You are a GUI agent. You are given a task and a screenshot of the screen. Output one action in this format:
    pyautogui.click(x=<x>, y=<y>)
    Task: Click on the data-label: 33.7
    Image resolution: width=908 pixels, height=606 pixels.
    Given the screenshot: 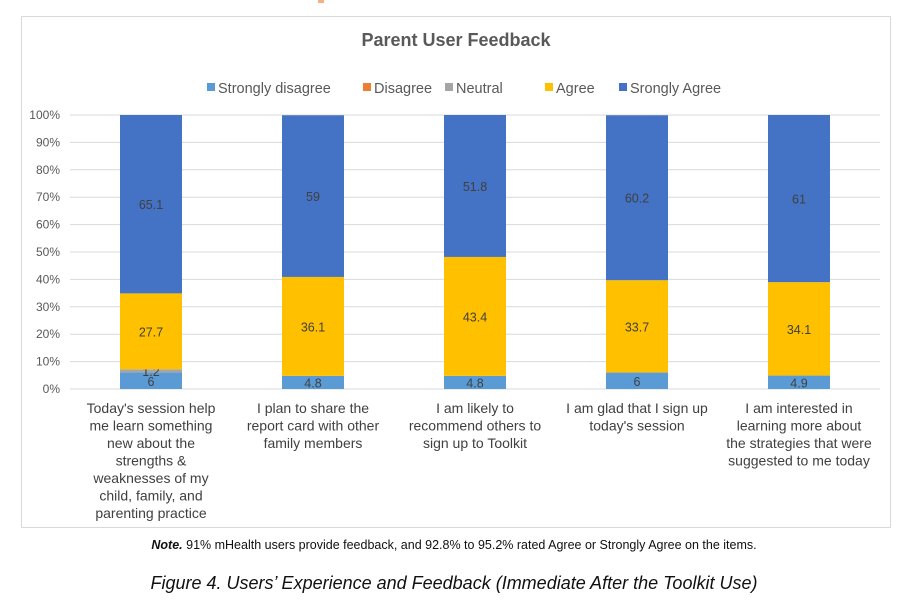 What is the action you would take?
    pyautogui.click(x=637, y=327)
    